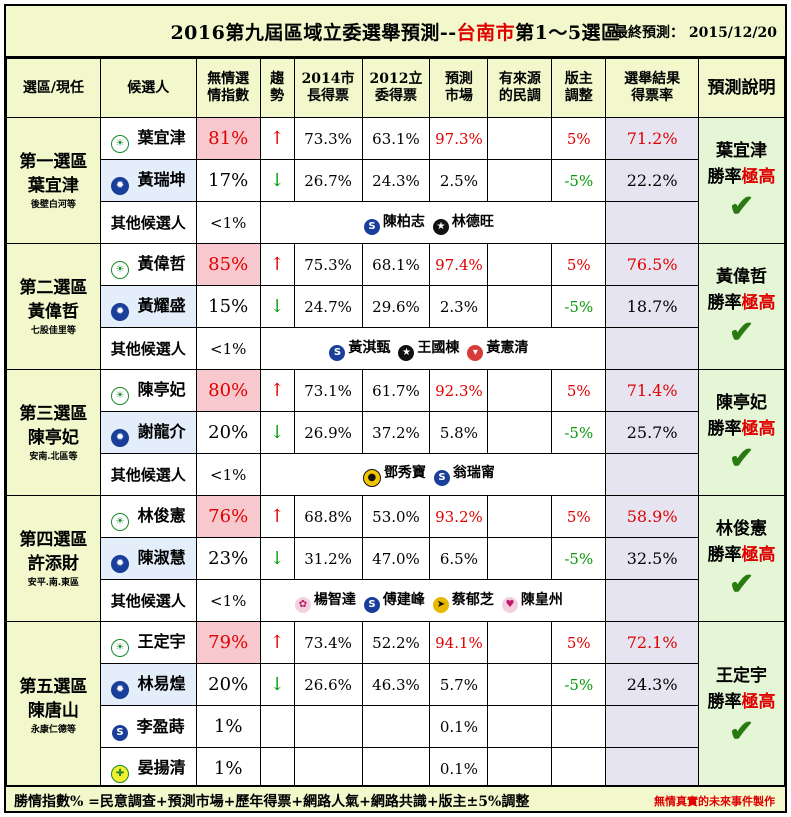 Image resolution: width=791 pixels, height=817 pixels. I want to click on win-index: 85%, so click(228, 264).